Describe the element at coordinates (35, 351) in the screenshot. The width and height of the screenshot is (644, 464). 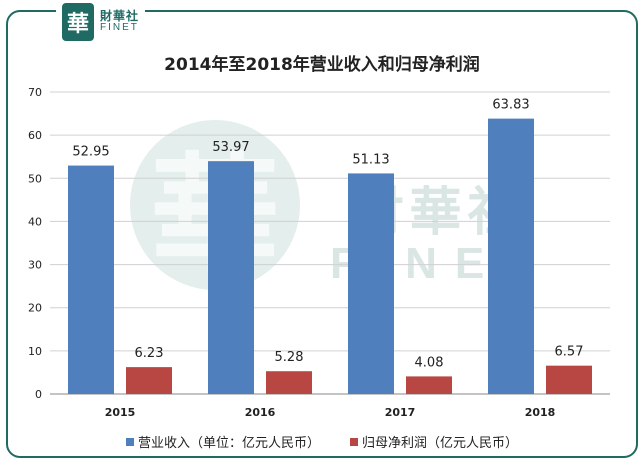
I see `y-tick-label: 10` at that location.